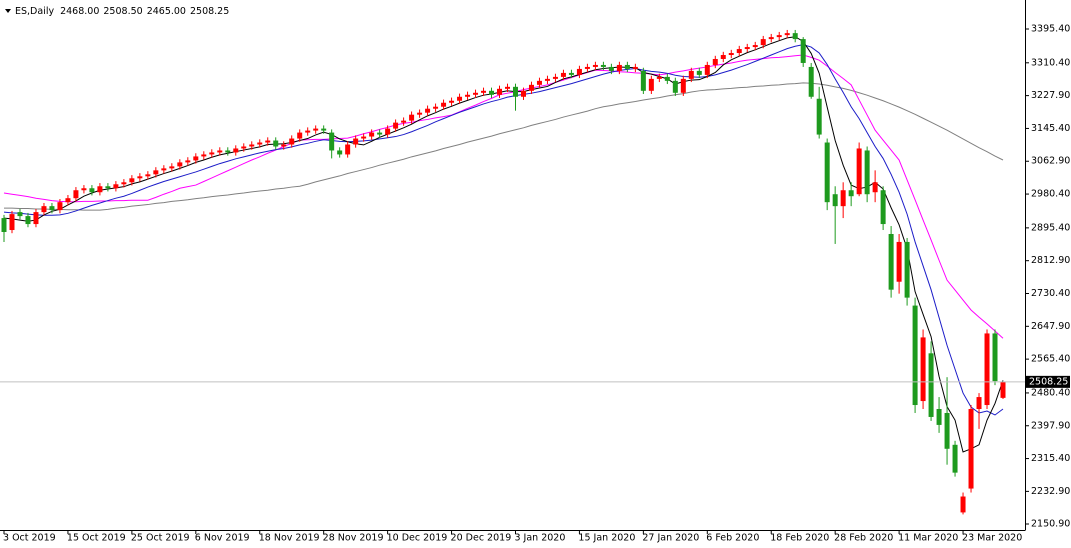 The image size is (1071, 548). Describe the element at coordinates (417, 538) in the screenshot. I see `x-tick-label: 10 Dec 2019` at that location.